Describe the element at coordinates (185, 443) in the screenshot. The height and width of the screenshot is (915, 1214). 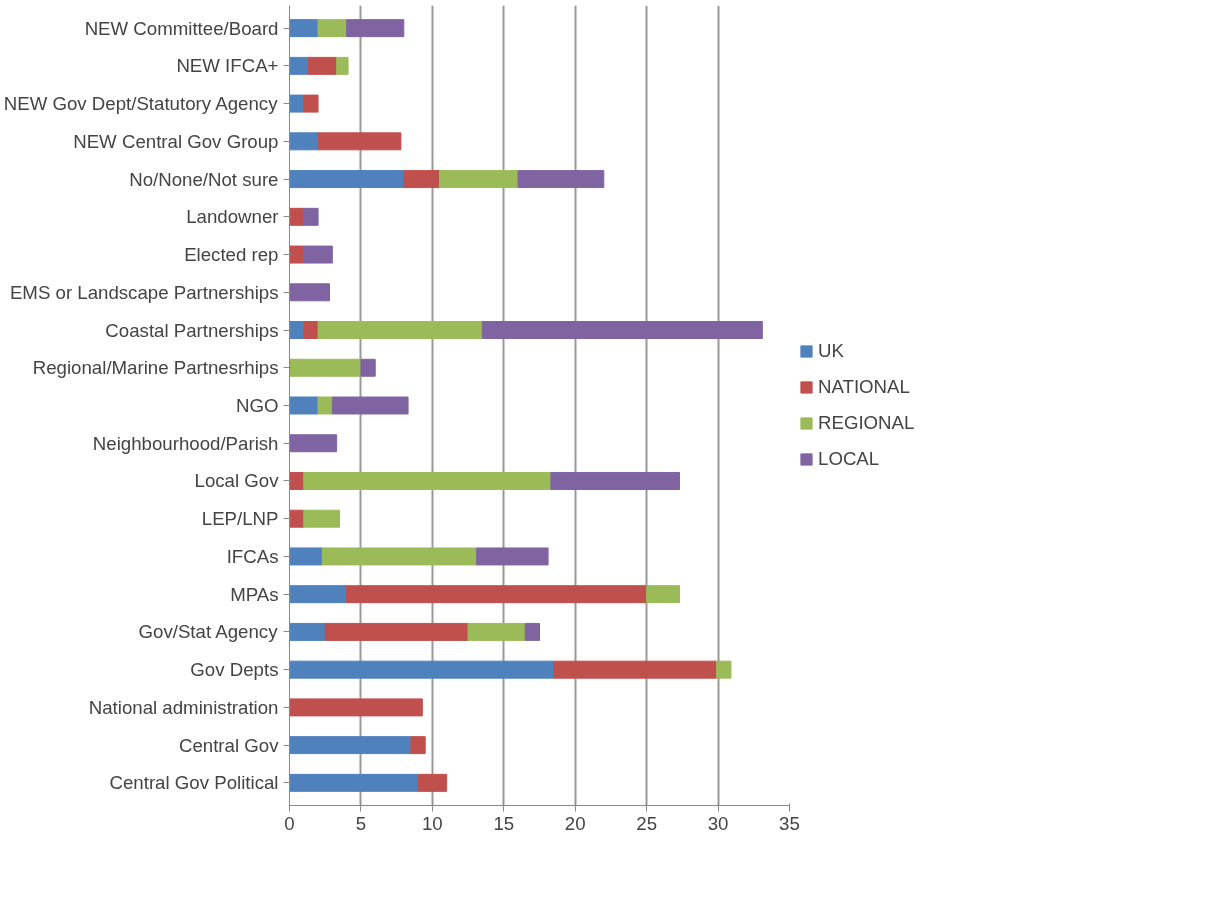
I see `y-tick-label: Neighbourhood/Parish` at that location.